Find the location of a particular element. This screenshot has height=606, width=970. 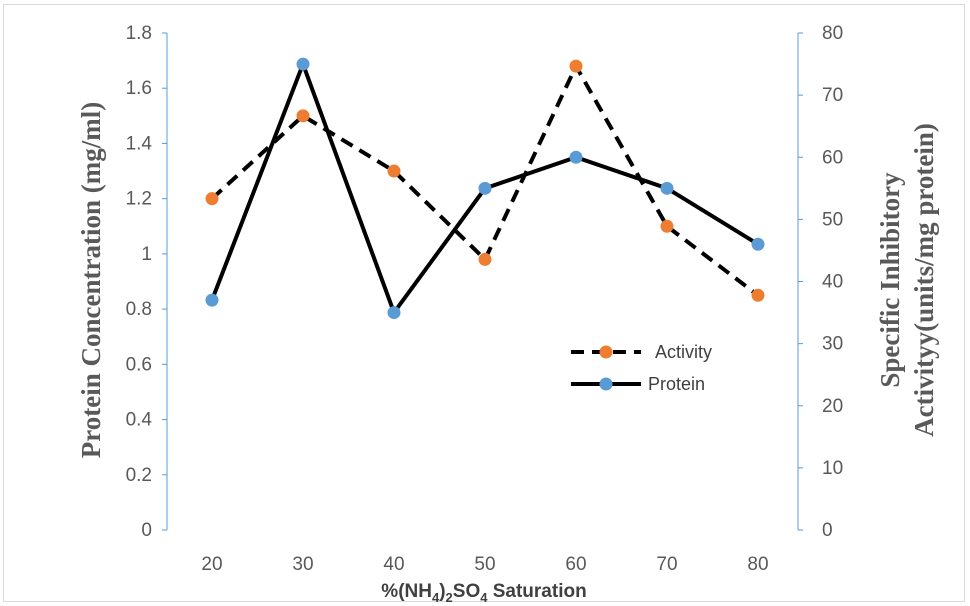

y-left-tick-label: 0.4 is located at coordinates (139, 420).